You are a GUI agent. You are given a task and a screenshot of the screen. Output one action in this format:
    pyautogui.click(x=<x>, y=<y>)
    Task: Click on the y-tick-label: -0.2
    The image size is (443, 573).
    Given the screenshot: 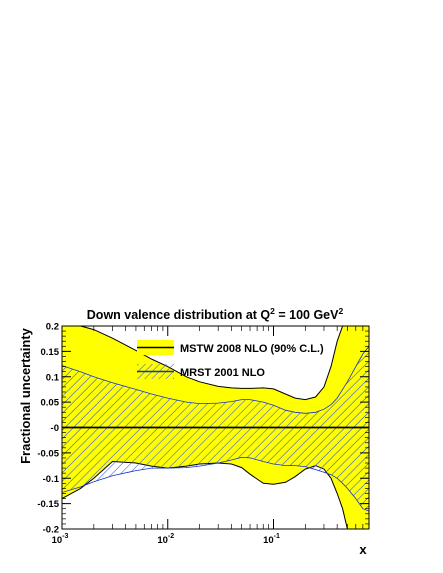 What is the action you would take?
    pyautogui.click(x=51, y=530)
    